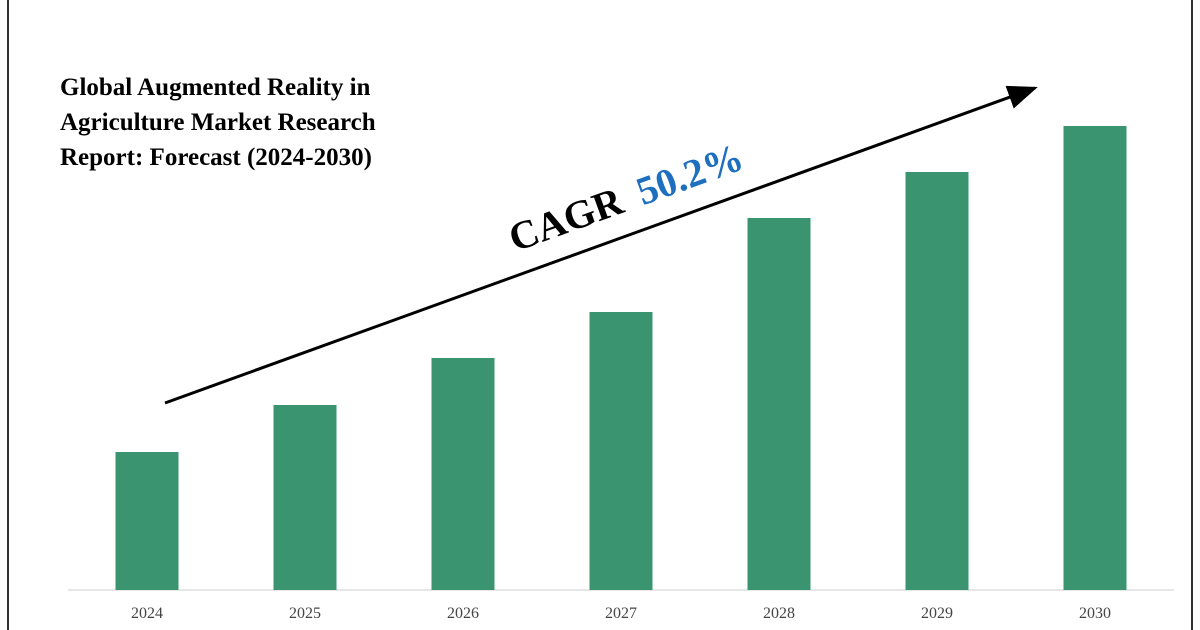  Describe the element at coordinates (566, 219) in the screenshot. I see `cagr-label: CAGR` at that location.